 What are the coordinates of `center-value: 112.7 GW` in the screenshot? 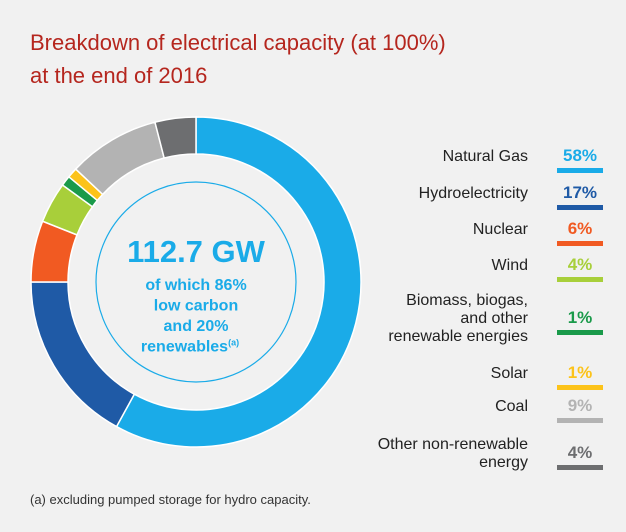 It's located at (196, 251).